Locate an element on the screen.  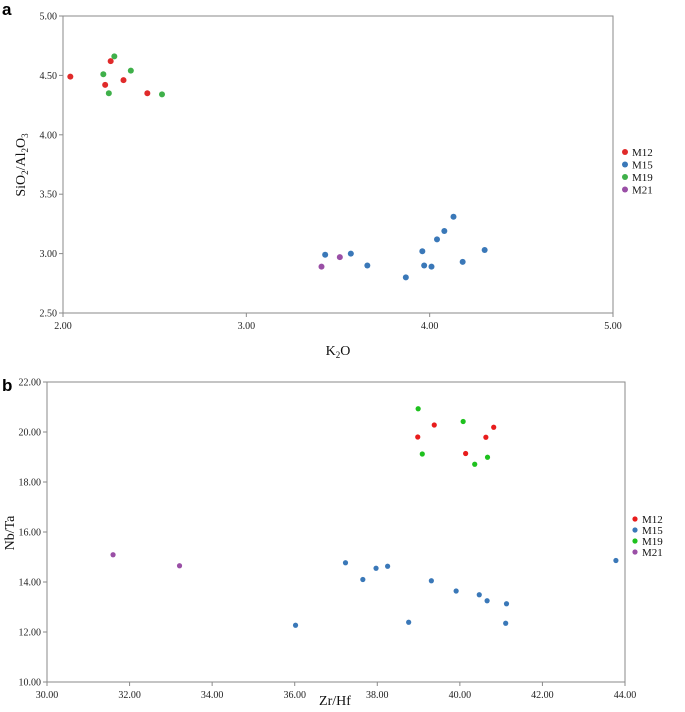
panel-a-x-axis-label: K2O is located at coordinates (338, 352).